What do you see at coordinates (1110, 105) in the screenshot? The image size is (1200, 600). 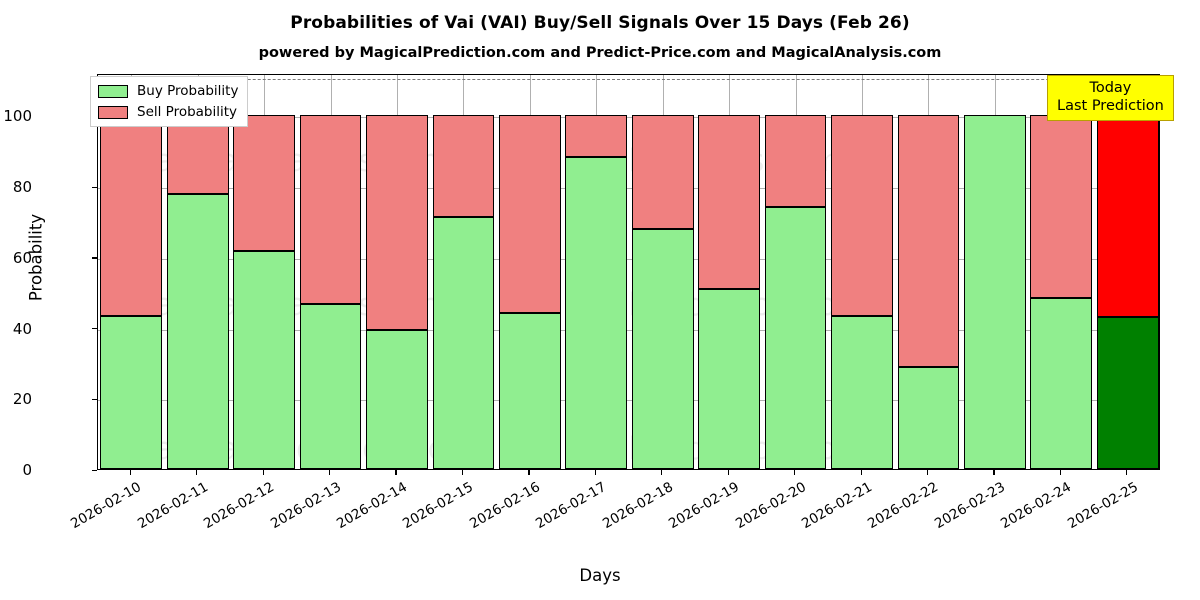 I see `today-annotation-line2: Last Prediction` at bounding box center [1110, 105].